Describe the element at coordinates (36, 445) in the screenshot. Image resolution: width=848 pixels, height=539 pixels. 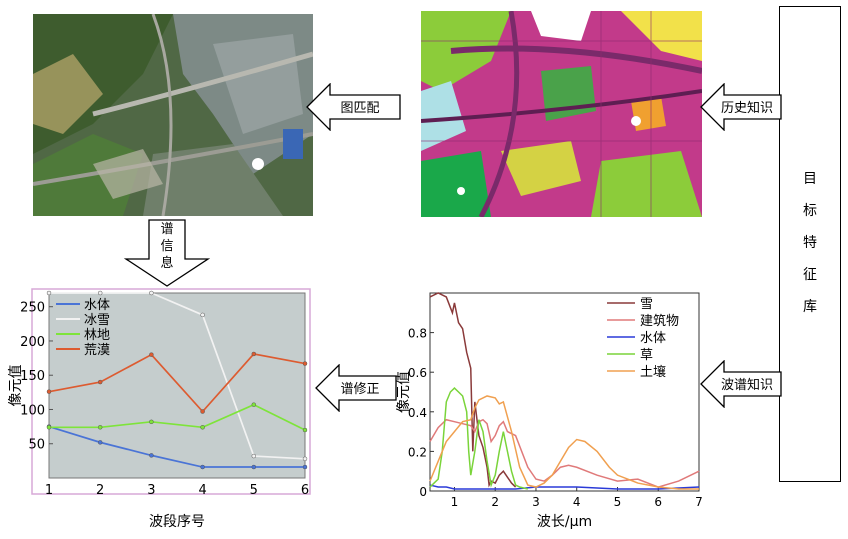
I see `y-tick-label: 50` at that location.